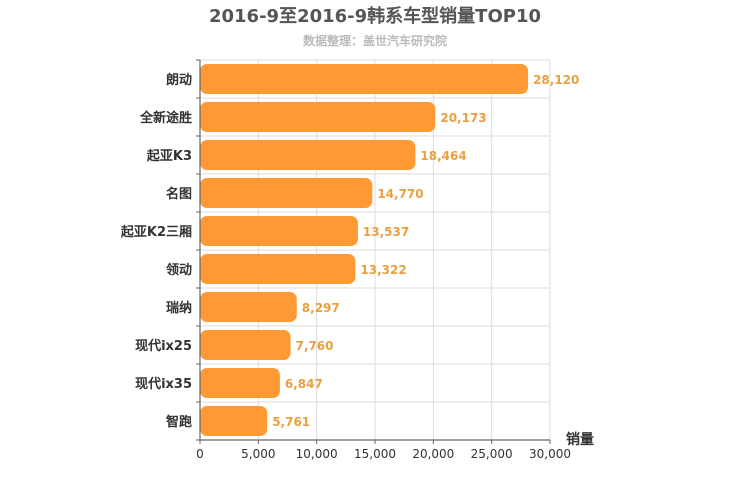 The image size is (750, 500). I want to click on value-label: 13,322, so click(383, 270).